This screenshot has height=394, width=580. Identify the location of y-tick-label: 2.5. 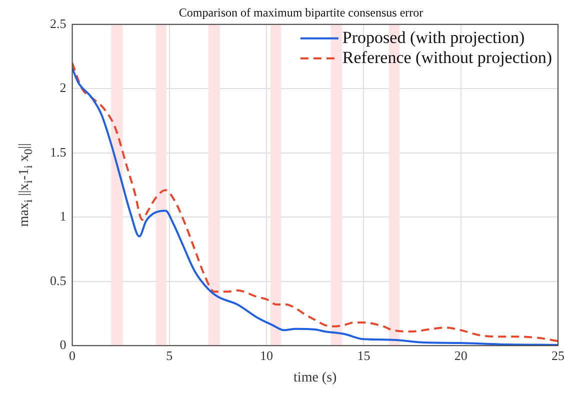
(58, 23).